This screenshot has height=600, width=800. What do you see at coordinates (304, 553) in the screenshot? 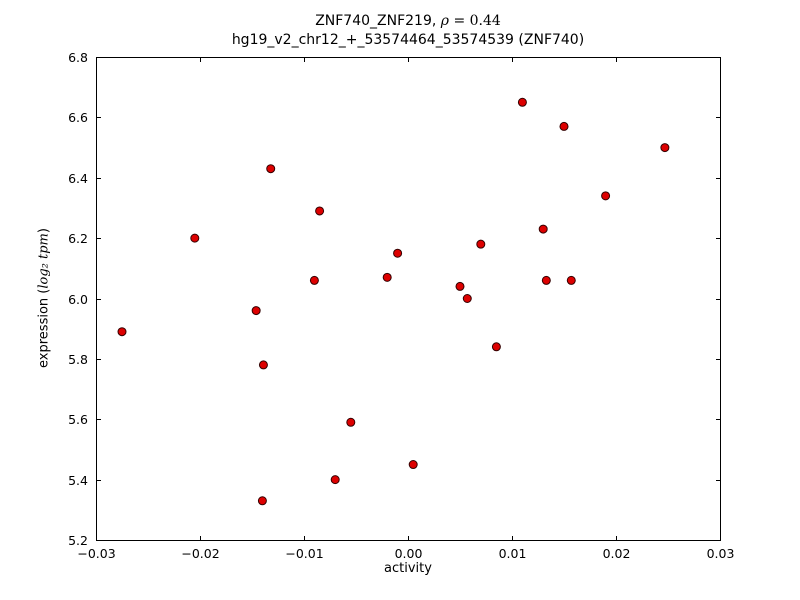
I see `x-tick-label: −0.01` at bounding box center [304, 553].